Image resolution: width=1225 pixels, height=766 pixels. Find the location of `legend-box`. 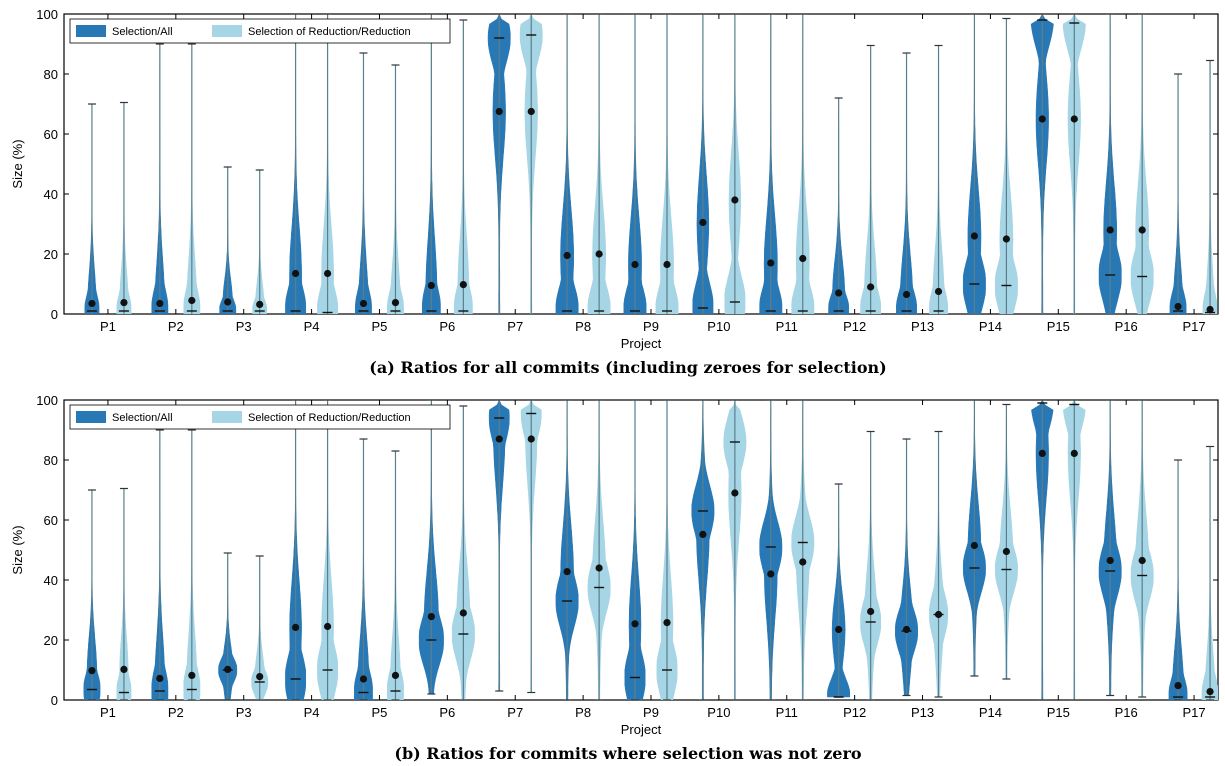

legend-box is located at coordinates (260, 417).